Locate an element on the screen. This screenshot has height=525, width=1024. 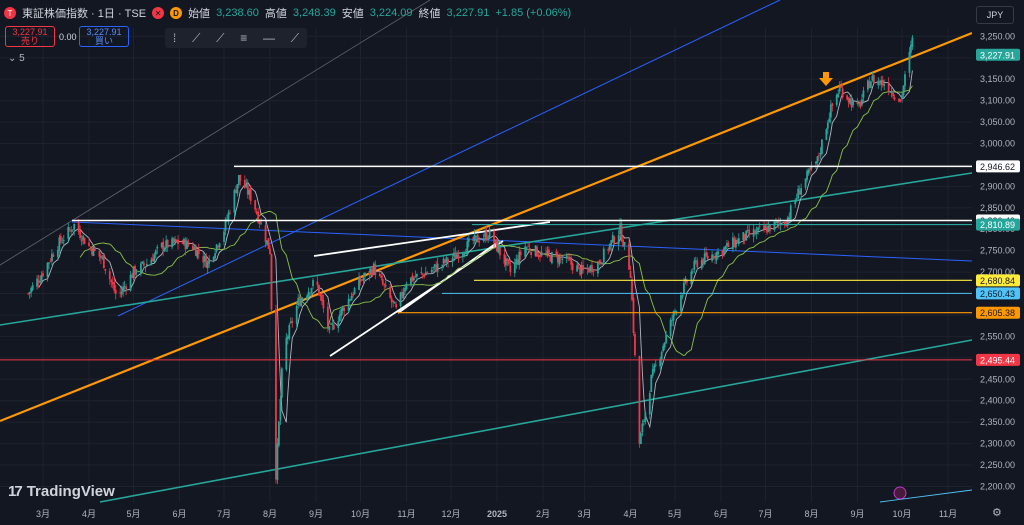
time-tick-label: 5月 is located at coordinates (134, 514).